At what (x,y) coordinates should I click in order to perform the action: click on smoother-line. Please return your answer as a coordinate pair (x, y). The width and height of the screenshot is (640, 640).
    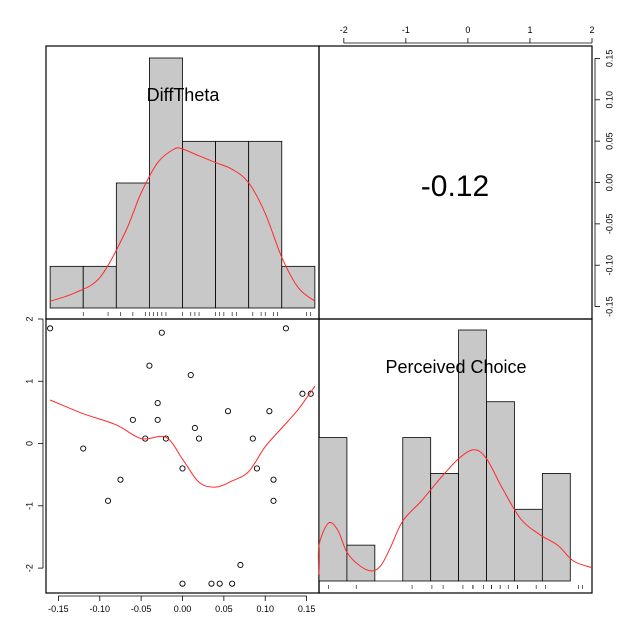
    Looking at the image, I should click on (182, 437).